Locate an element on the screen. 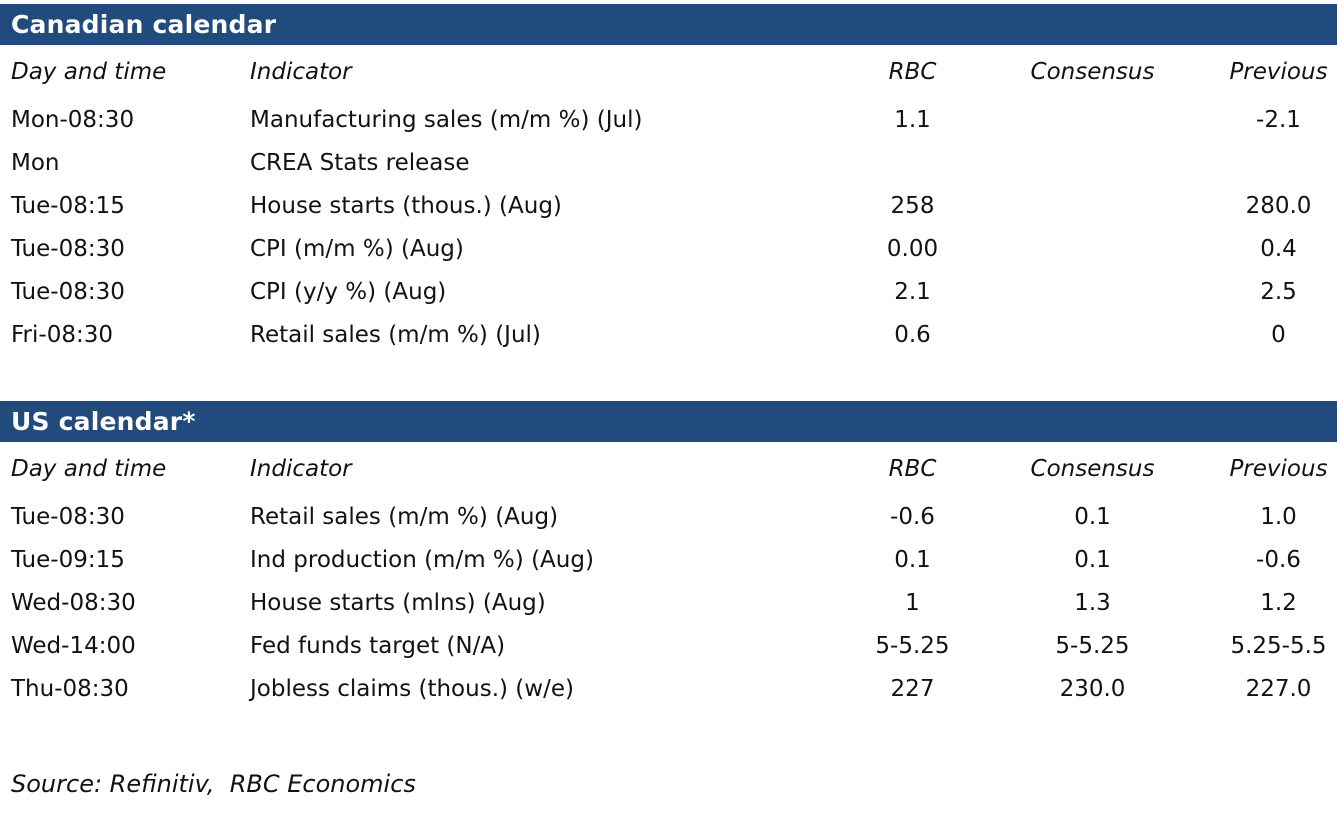 This screenshot has width=1337, height=817. cell-previous: 0 is located at coordinates (1278, 334).